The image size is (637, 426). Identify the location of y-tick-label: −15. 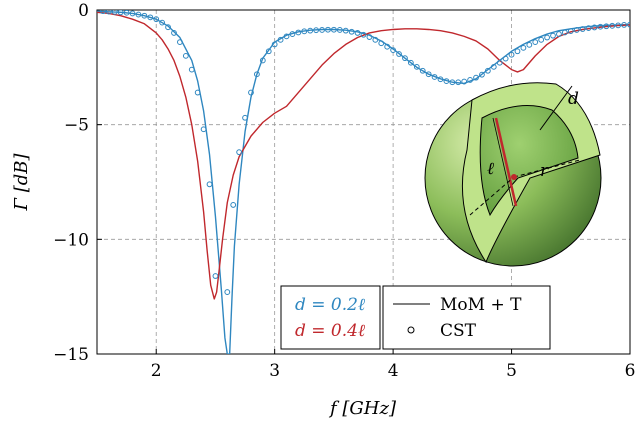
(71, 355).